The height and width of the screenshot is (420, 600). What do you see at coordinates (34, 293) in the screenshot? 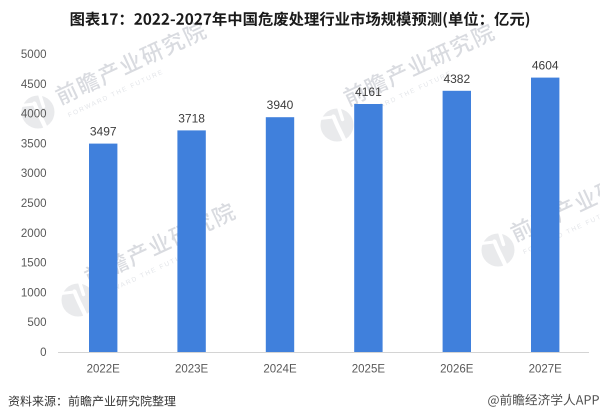
I see `svg-text: 1000` at bounding box center [34, 293].